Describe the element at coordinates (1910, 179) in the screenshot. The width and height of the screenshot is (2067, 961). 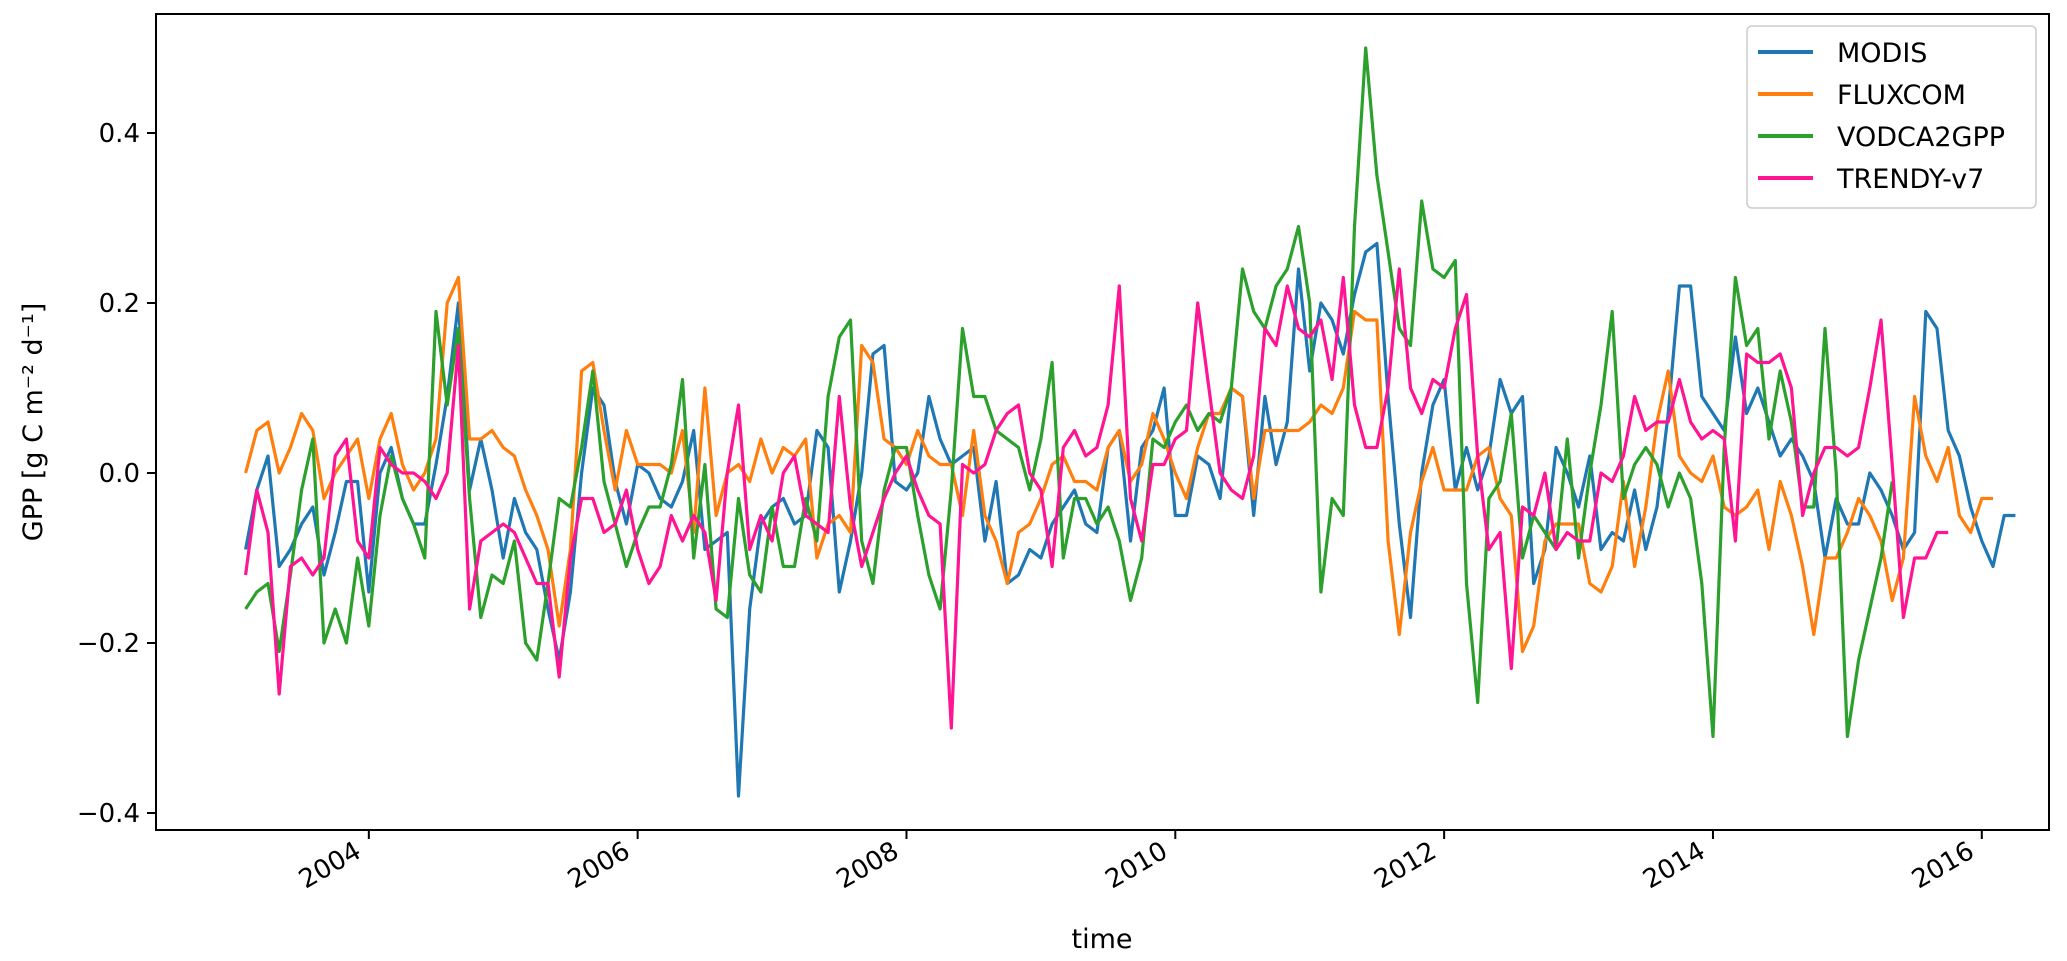
I see `legend-label: TRENDY-v7` at that location.